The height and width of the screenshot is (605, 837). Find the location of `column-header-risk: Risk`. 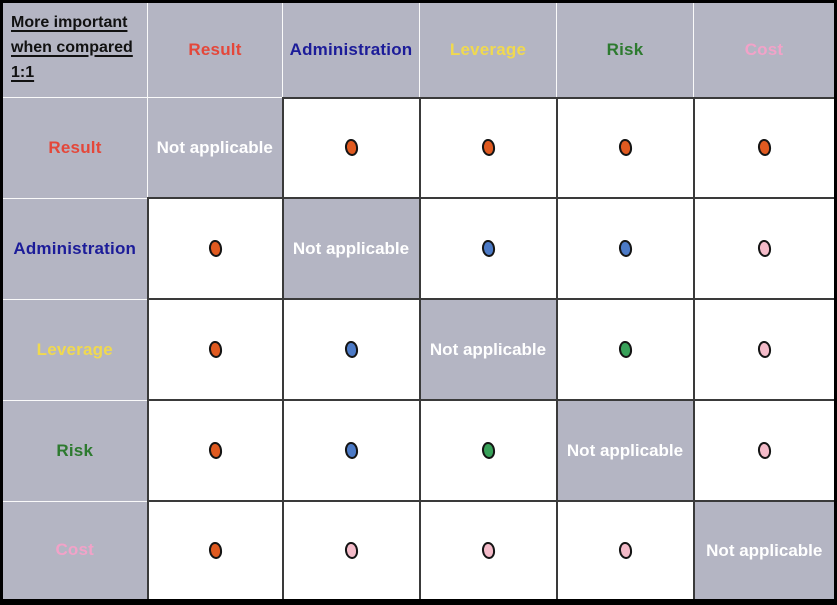

column-header-risk: Risk is located at coordinates (625, 49).